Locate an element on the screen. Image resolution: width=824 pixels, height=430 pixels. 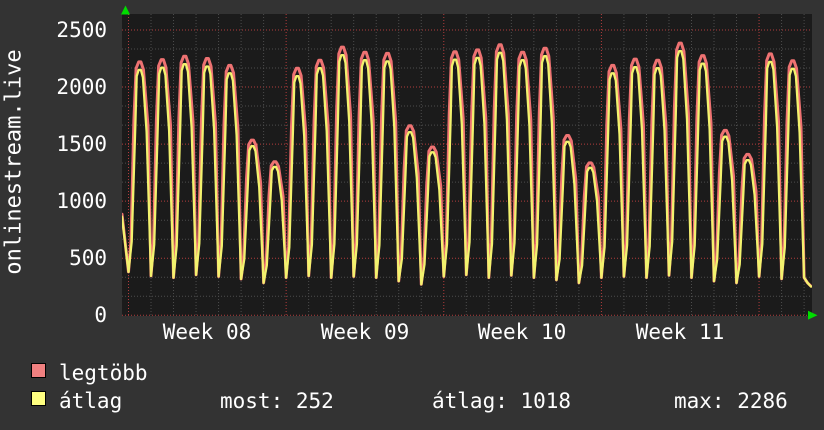
legend-label-legtobb: legtöbb is located at coordinates (103, 373).